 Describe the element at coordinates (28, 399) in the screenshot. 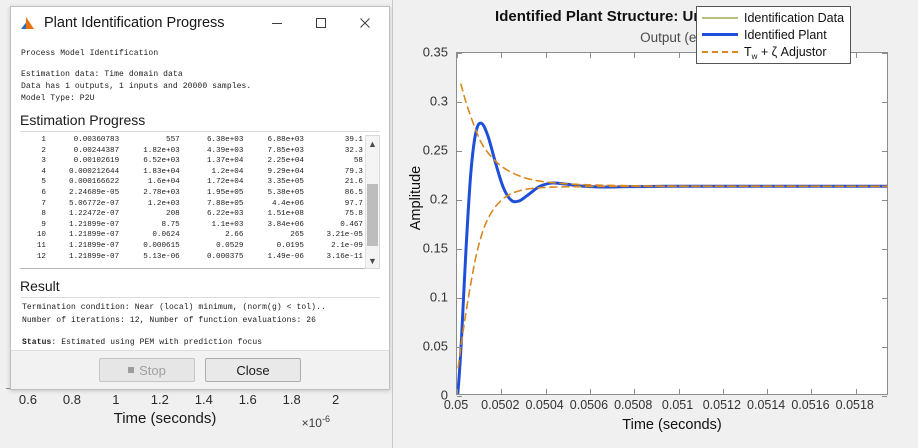

I see `background-tick-label: 0.6` at that location.